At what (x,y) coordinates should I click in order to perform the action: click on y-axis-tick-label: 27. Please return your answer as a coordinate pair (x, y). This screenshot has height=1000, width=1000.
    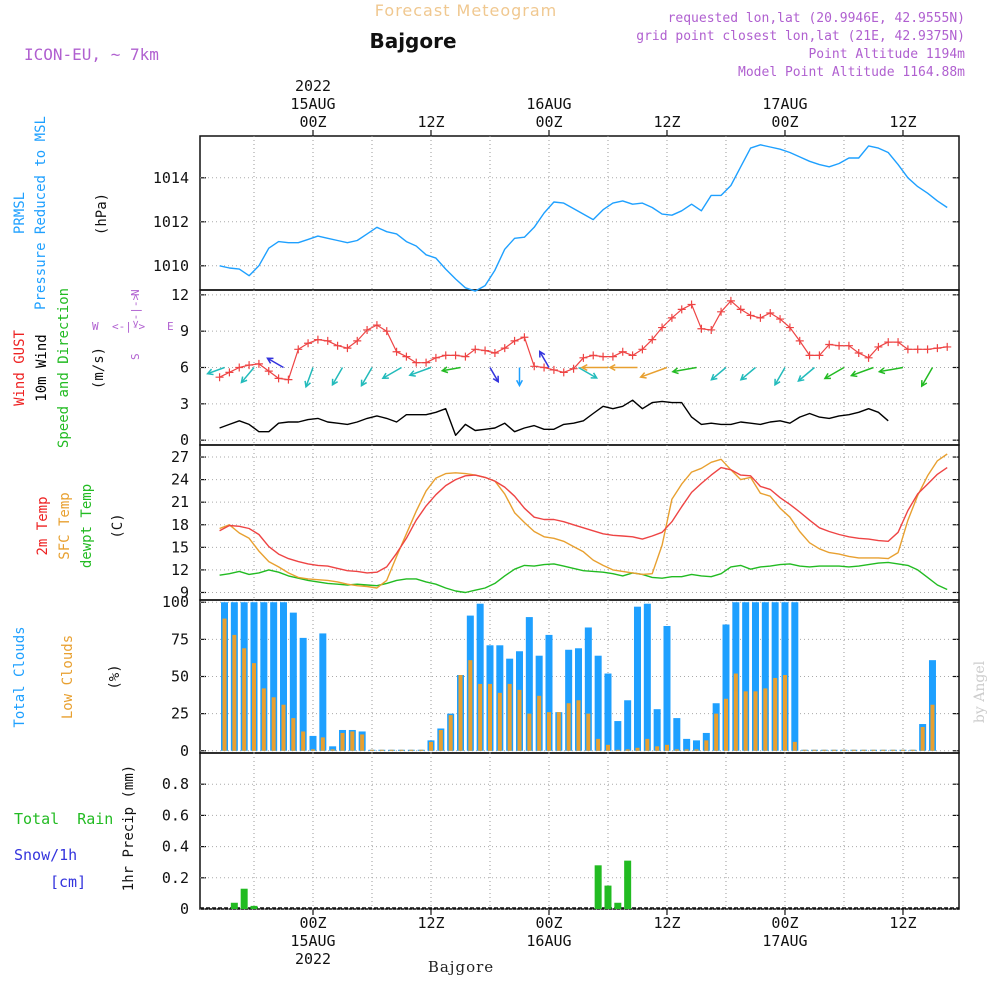
    Looking at the image, I should click on (180, 457).